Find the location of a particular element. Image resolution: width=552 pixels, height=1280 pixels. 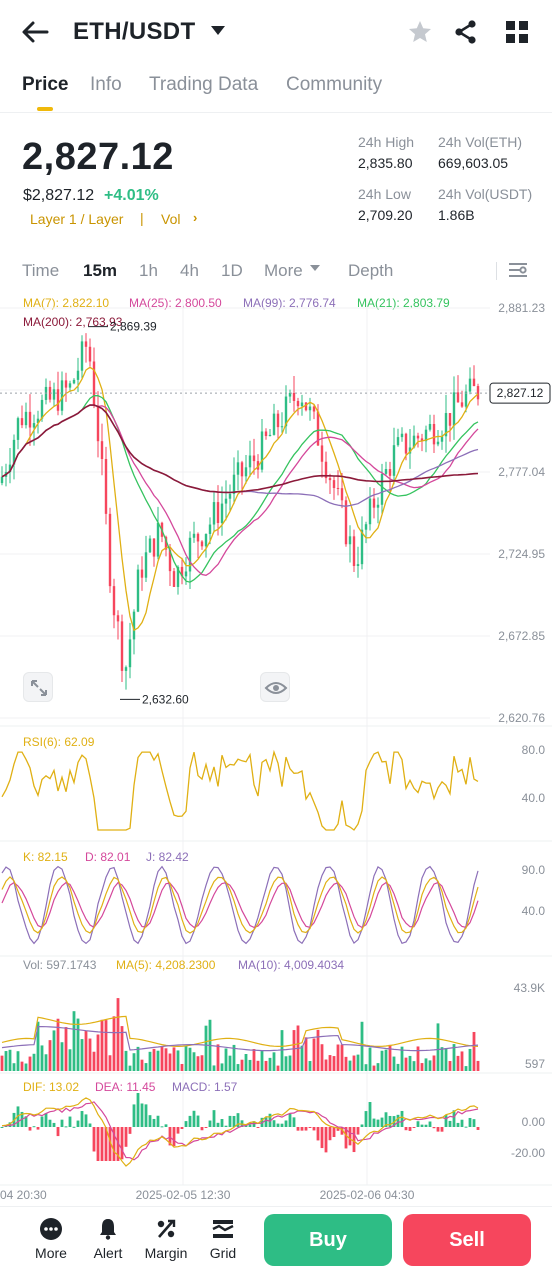

macd-pane: DIF: 13.02 DEA: 11.45 MACD: 1.57 0.00 -20.00 is located at coordinates (272, 1123).